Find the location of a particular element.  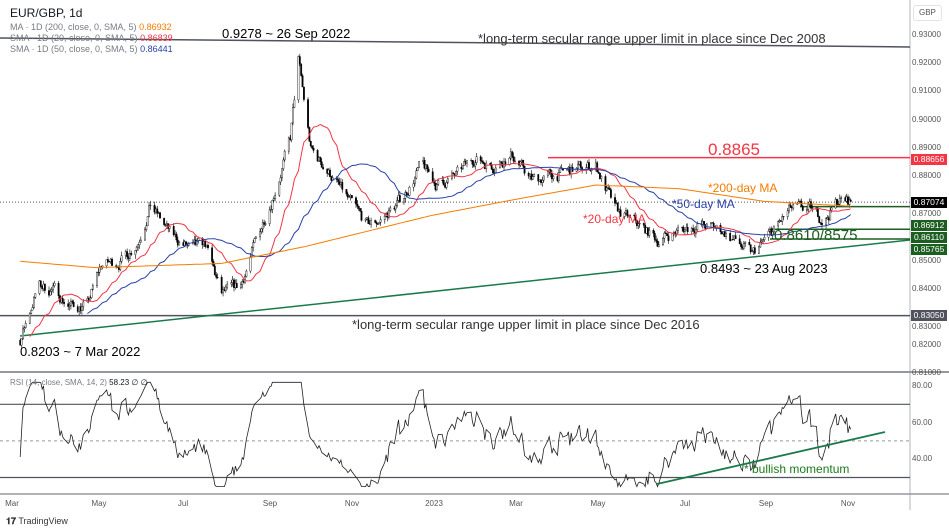

legend-ma20-label: SMA · 1D (20, close, 0, SMA, 5) is located at coordinates (74, 38).